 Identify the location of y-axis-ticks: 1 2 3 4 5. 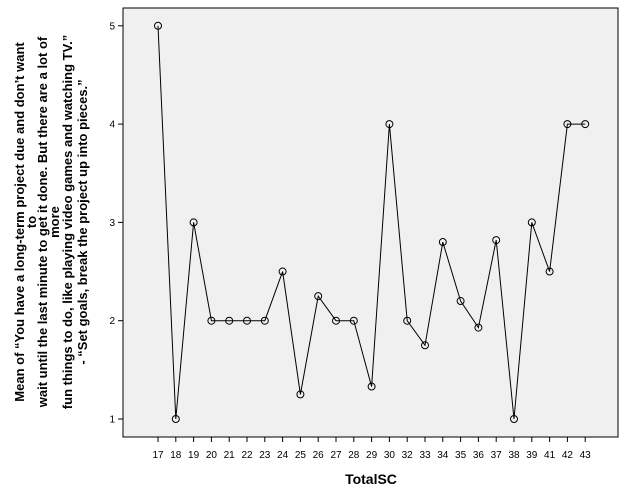
(116, 223).